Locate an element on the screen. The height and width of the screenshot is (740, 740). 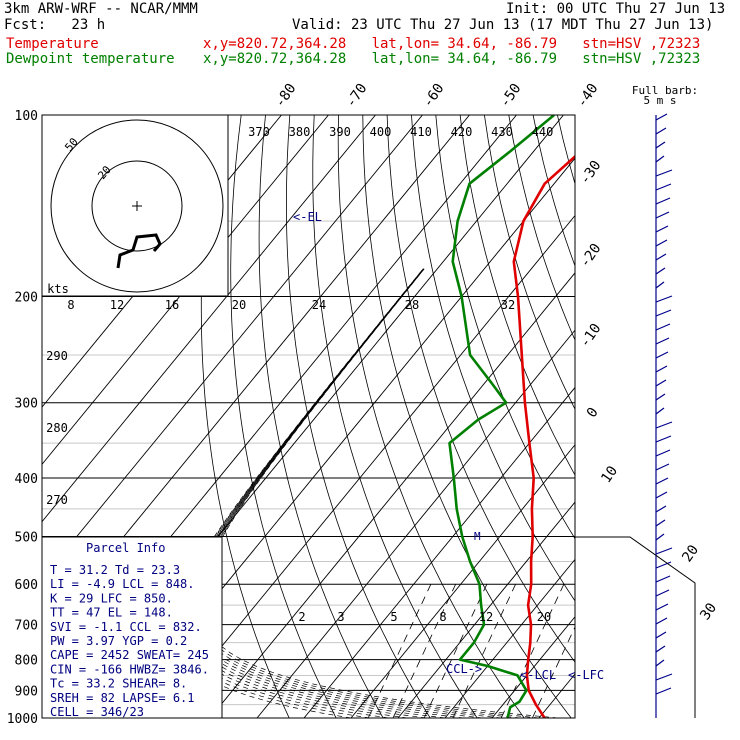
barb-box-outline is located at coordinates (635, 627).